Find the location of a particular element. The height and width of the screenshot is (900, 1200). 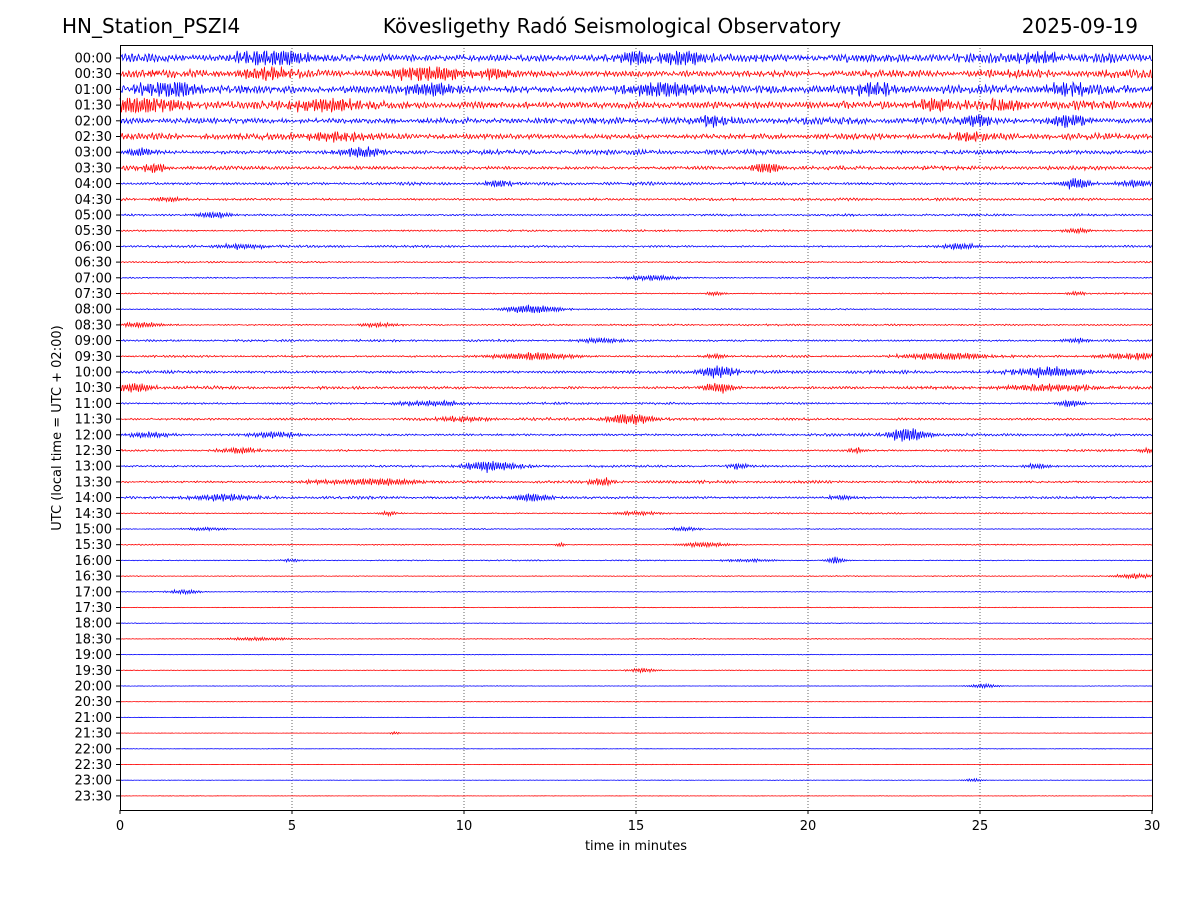

date-title: 2025-09-19 is located at coordinates (1079, 26).